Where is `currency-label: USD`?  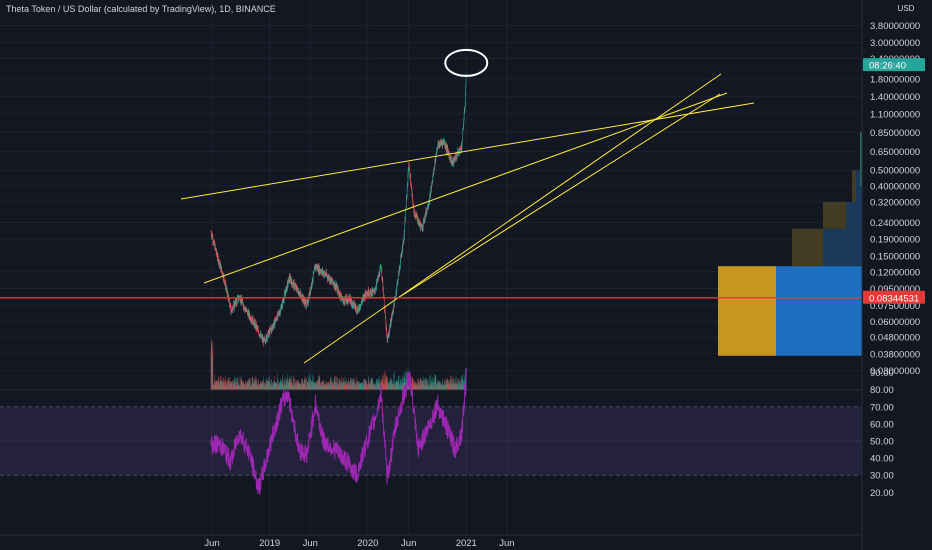 currency-label: USD is located at coordinates (906, 8).